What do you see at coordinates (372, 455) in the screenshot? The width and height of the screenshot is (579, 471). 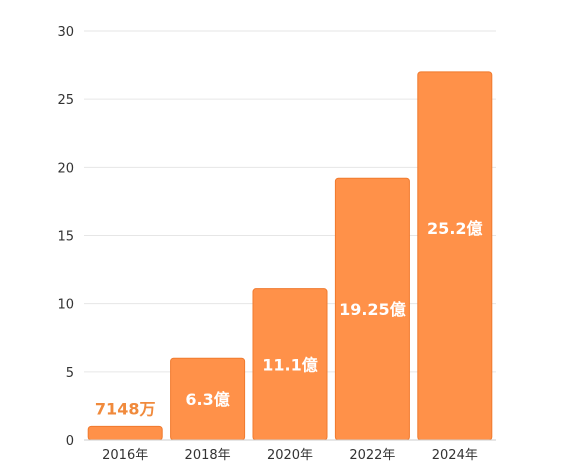 I see `x-tick-label: 2022年` at bounding box center [372, 455].